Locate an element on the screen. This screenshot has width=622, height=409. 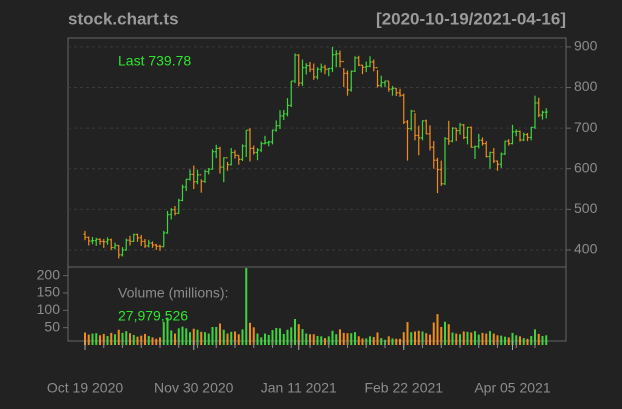
y-tick-label: 150 is located at coordinates (49, 292).